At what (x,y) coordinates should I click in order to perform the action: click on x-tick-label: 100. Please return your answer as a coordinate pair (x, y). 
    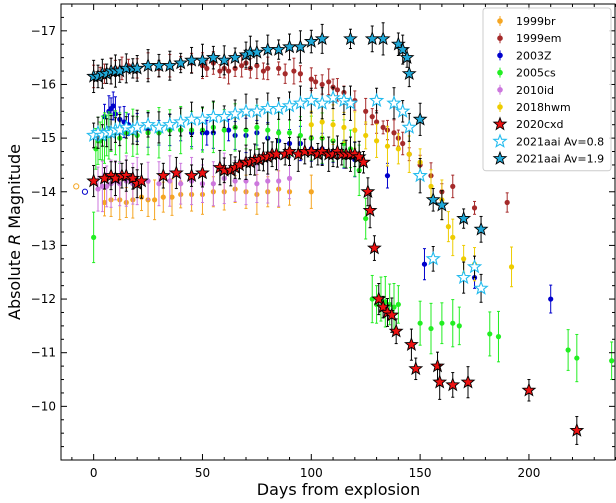
    Looking at the image, I should click on (311, 473).